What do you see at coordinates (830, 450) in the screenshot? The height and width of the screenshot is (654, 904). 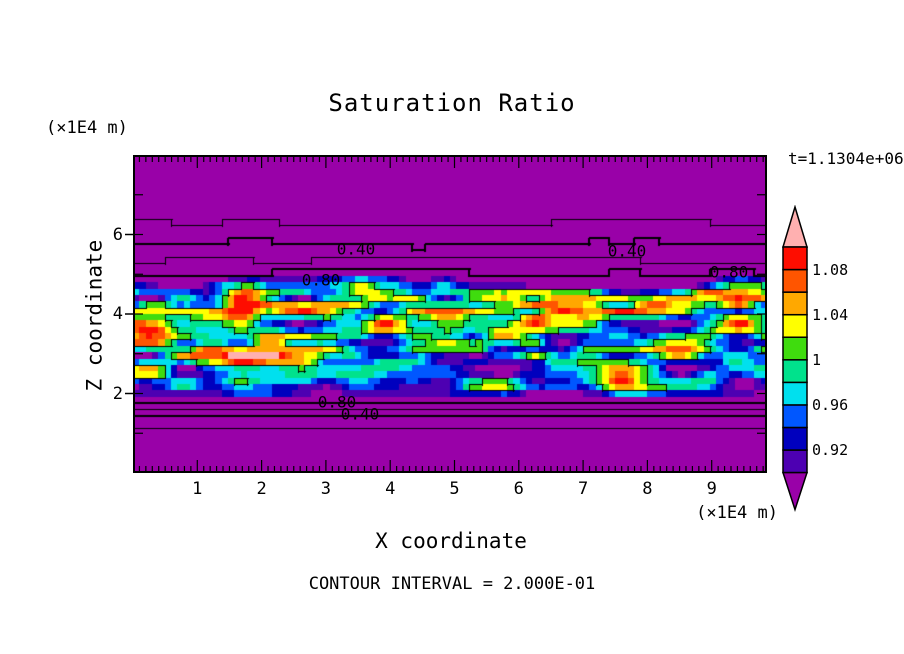 I see `colorbar-tick-label: 0.92` at bounding box center [830, 450].